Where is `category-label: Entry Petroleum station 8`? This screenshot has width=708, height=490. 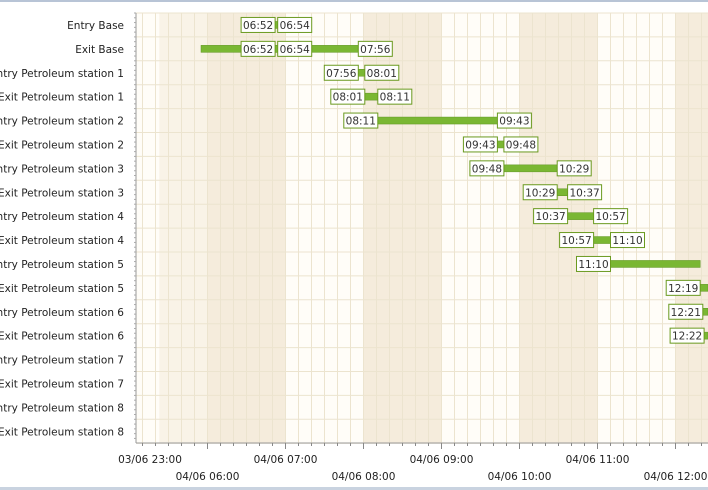
category-label: Entry Petroleum station 8 is located at coordinates (62, 408).